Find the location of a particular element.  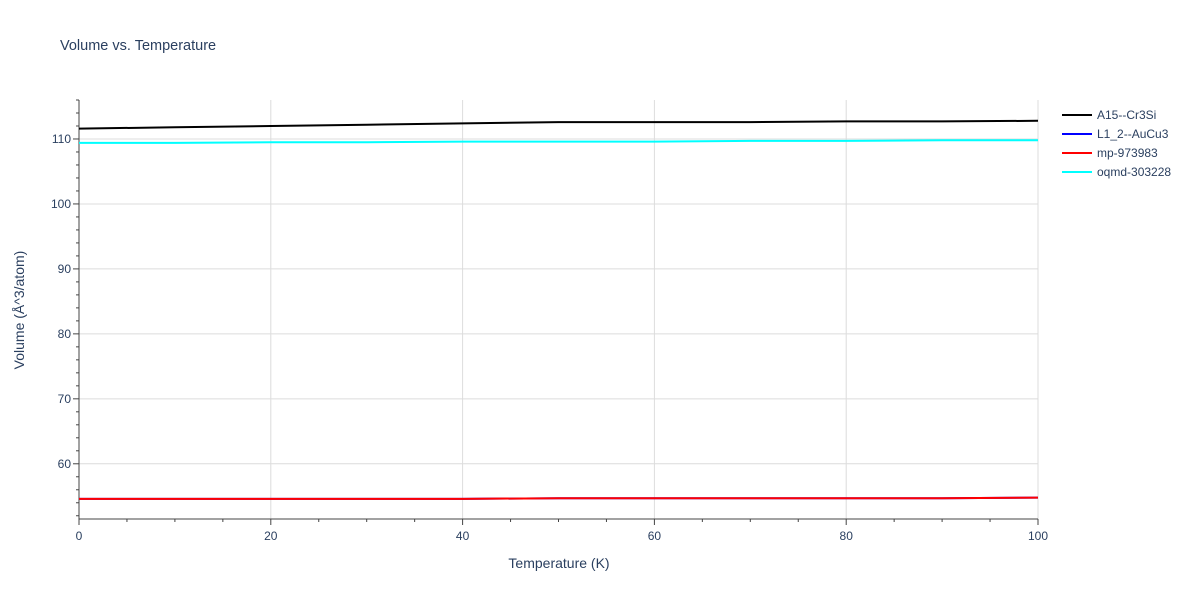

x-tick-label: 20 is located at coordinates (271, 536).